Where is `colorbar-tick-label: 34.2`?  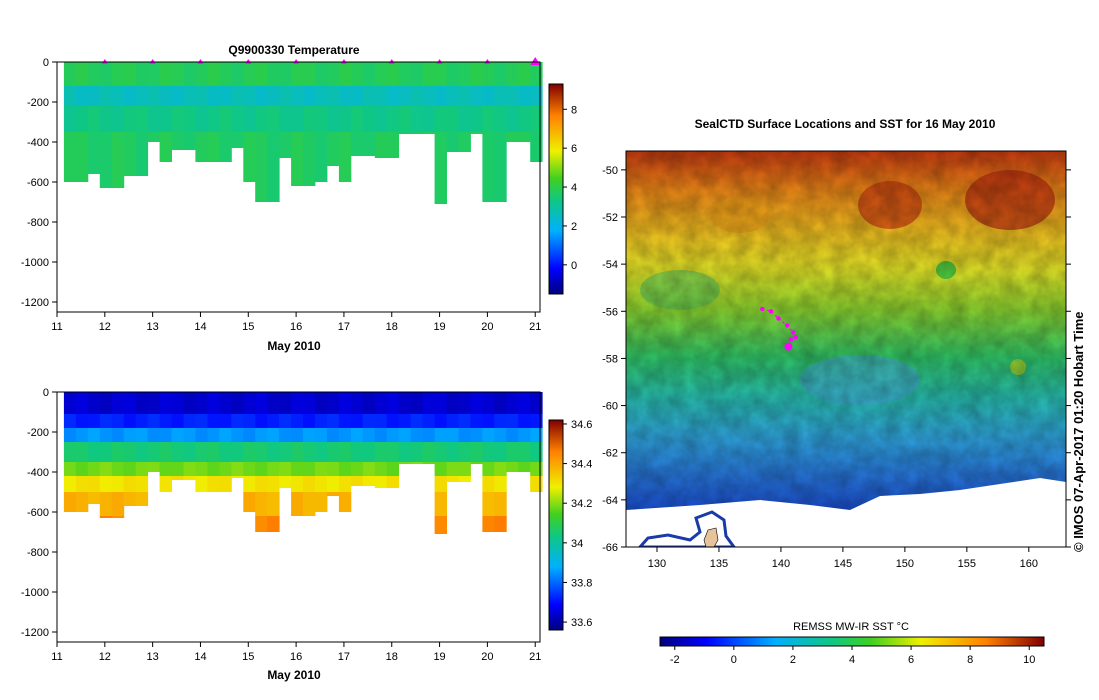
colorbar-tick-label: 34.2 is located at coordinates (581, 504).